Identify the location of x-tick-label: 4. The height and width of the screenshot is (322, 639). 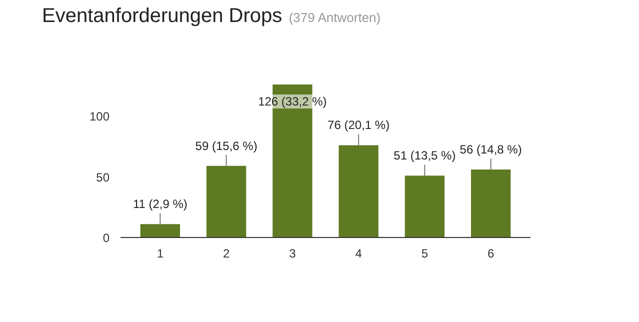
(358, 253).